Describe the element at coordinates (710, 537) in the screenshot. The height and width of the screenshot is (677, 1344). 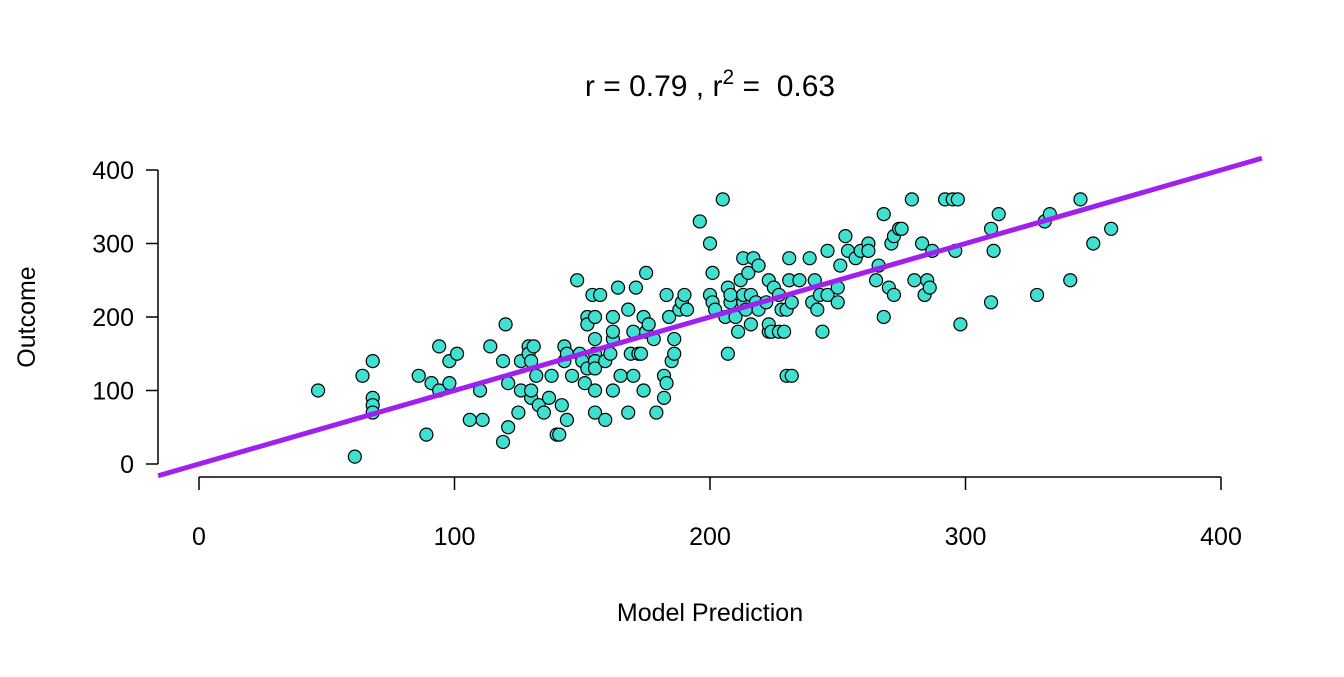
I see `x-tick-label: 200` at that location.